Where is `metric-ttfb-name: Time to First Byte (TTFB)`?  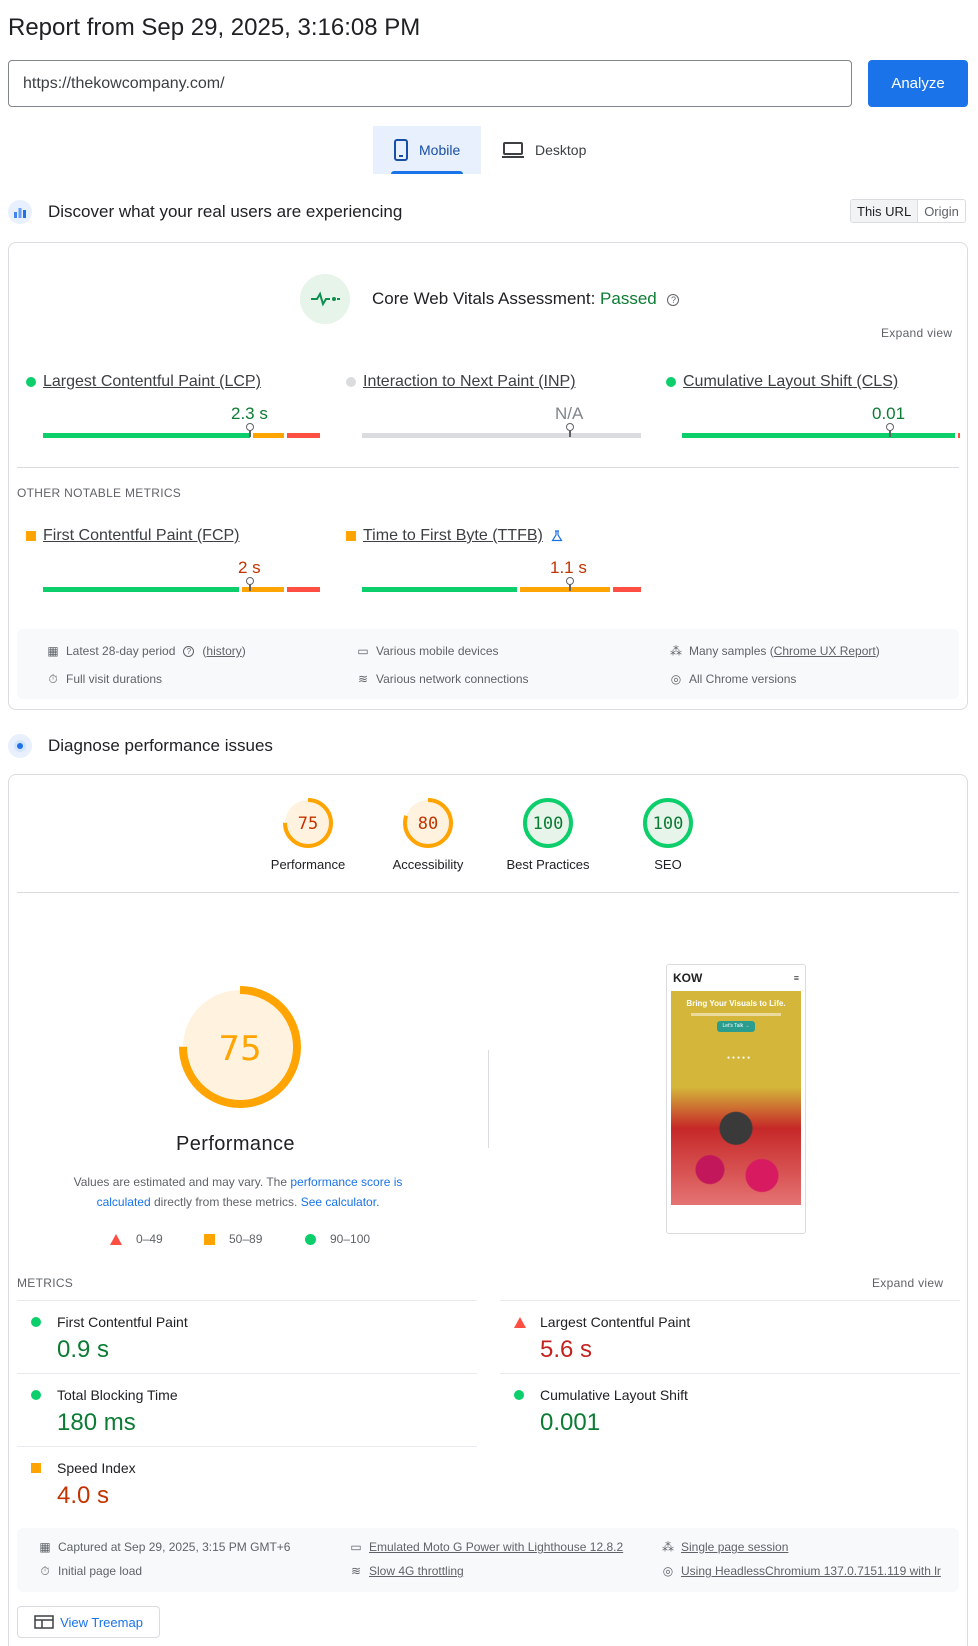
metric-ttfb-name: Time to First Byte (TTFB) is located at coordinates (453, 535).